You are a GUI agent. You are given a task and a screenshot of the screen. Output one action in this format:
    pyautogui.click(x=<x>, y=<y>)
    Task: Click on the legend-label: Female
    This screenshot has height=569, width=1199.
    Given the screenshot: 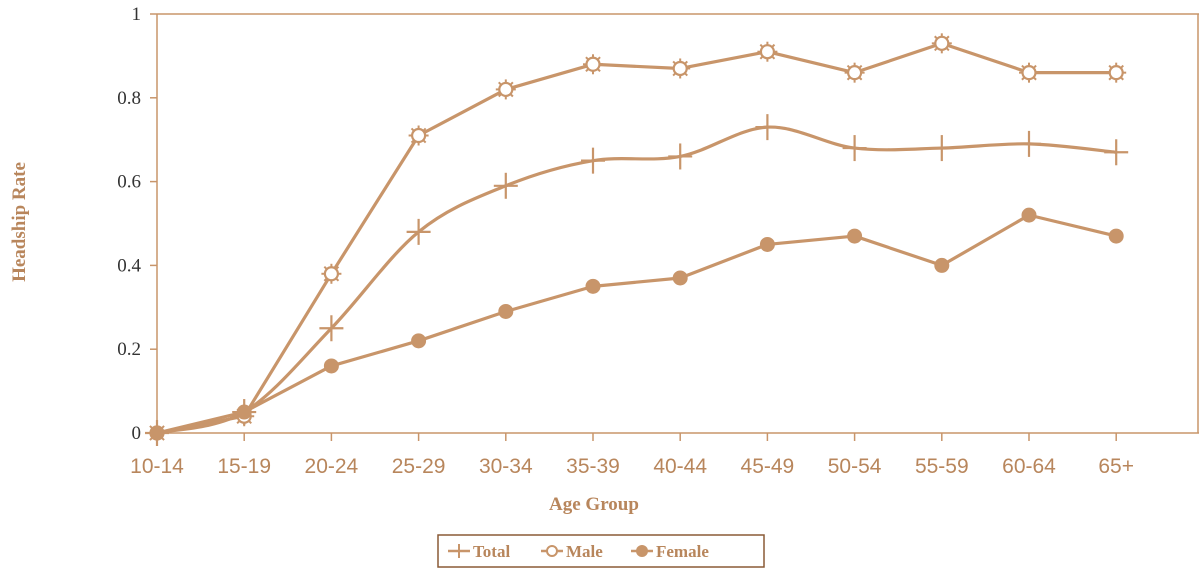 What is the action you would take?
    pyautogui.click(x=682, y=551)
    